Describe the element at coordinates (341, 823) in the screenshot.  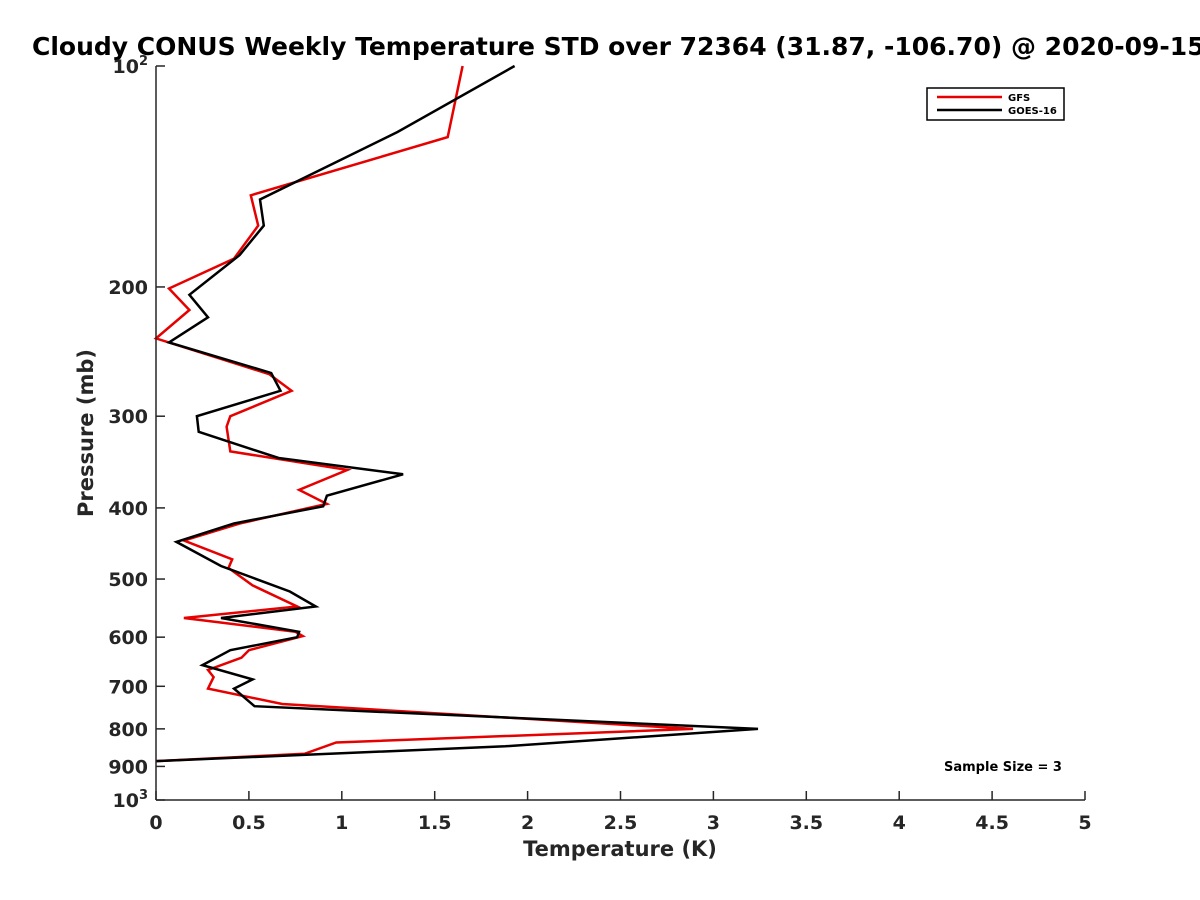
I see `x-tick-label: 1` at that location.